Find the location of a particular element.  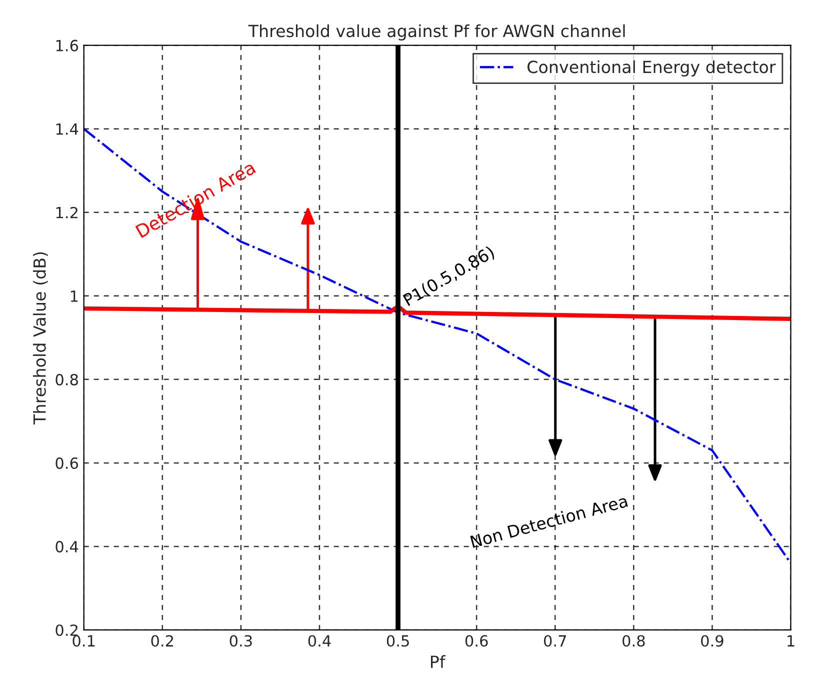

y-tick-label: 1 is located at coordinates (74, 296).